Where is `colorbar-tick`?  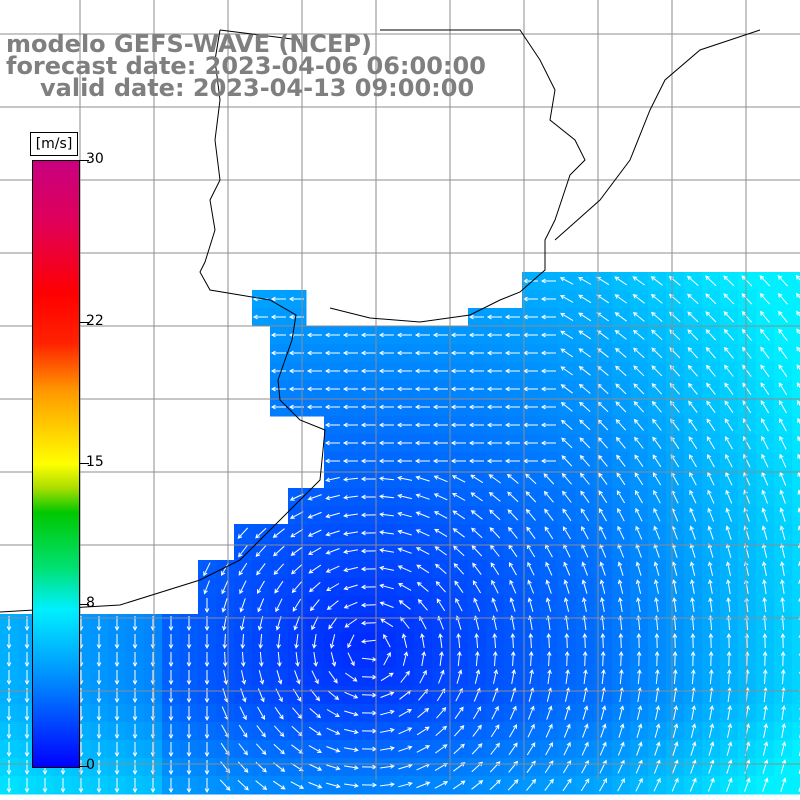 colorbar-tick is located at coordinates (84, 766).